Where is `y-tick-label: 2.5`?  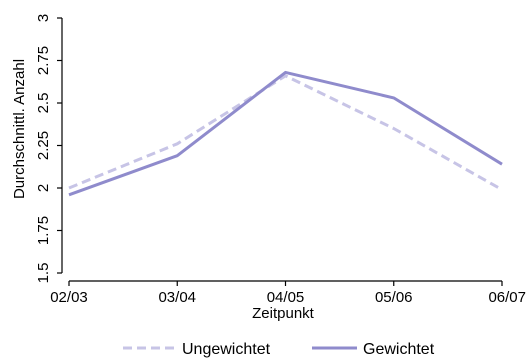 y-tick-label: 2.5 is located at coordinates (43, 103).